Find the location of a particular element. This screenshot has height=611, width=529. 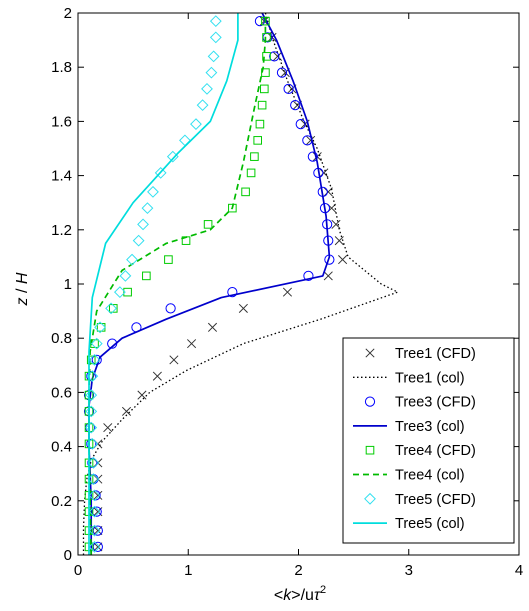

legend-entry: Tree1 (col) is located at coordinates (409, 378).